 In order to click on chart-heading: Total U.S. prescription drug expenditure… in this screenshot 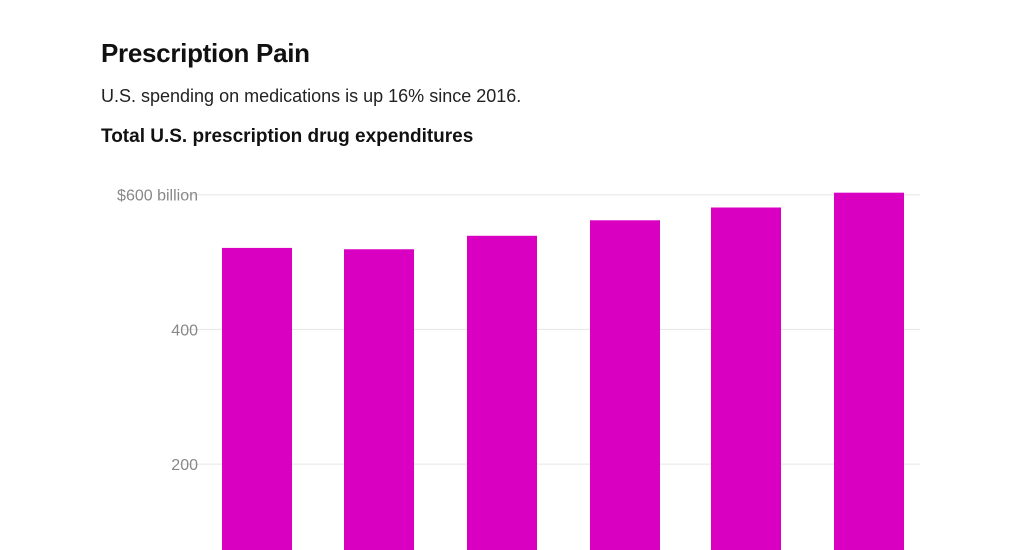, I will do `click(287, 136)`.